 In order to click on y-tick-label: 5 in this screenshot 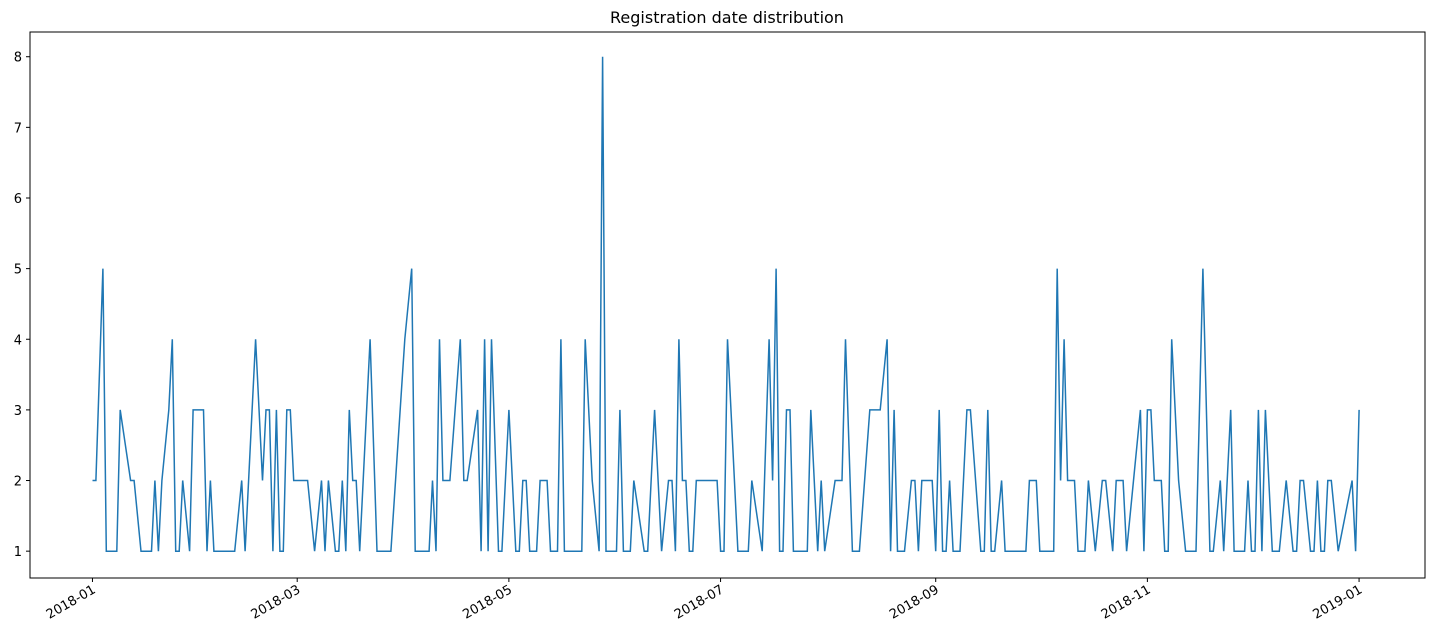, I will do `click(18, 270)`.